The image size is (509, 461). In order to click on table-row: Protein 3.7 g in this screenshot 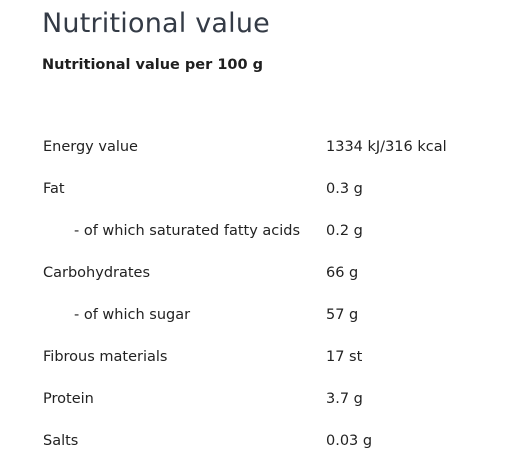, I will do `click(254, 399)`.